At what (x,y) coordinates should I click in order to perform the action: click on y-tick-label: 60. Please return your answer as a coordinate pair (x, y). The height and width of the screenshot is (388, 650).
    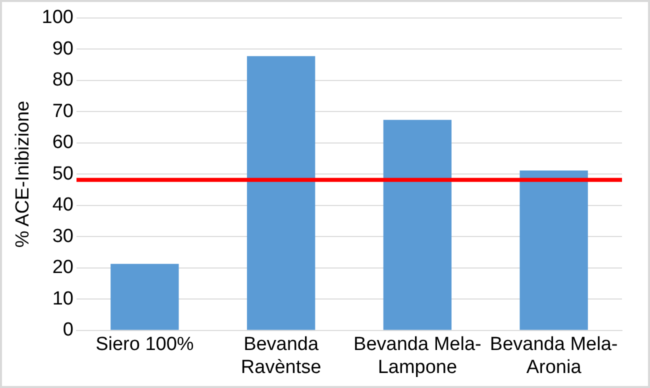
    Looking at the image, I should click on (63, 143).